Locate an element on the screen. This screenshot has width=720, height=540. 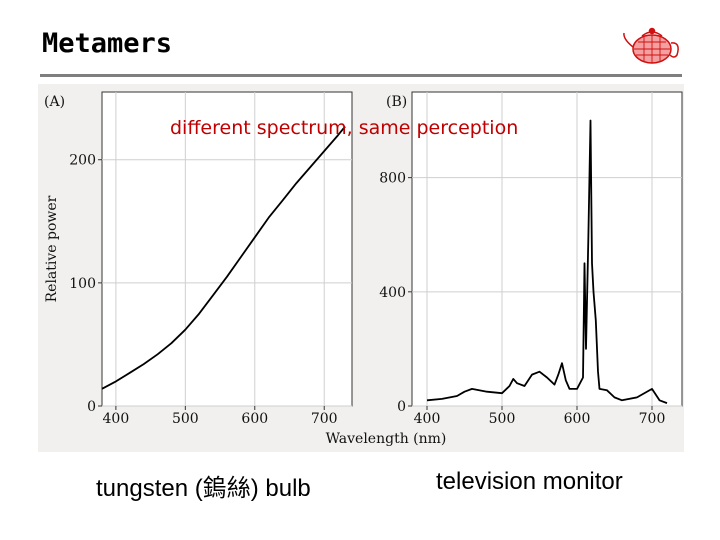
panel-label-a: (A) is located at coordinates (54, 102).